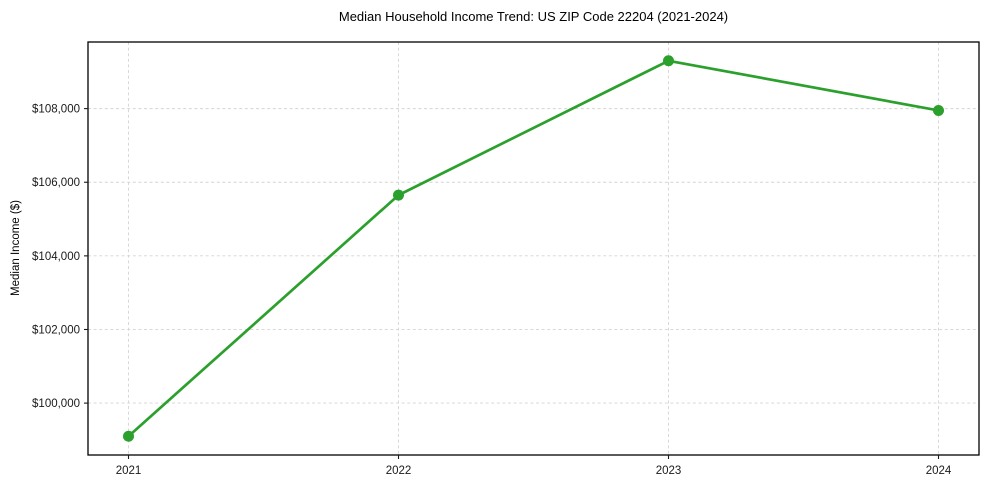  Describe the element at coordinates (56, 183) in the screenshot. I see `y-tick-label: $106,000` at that location.